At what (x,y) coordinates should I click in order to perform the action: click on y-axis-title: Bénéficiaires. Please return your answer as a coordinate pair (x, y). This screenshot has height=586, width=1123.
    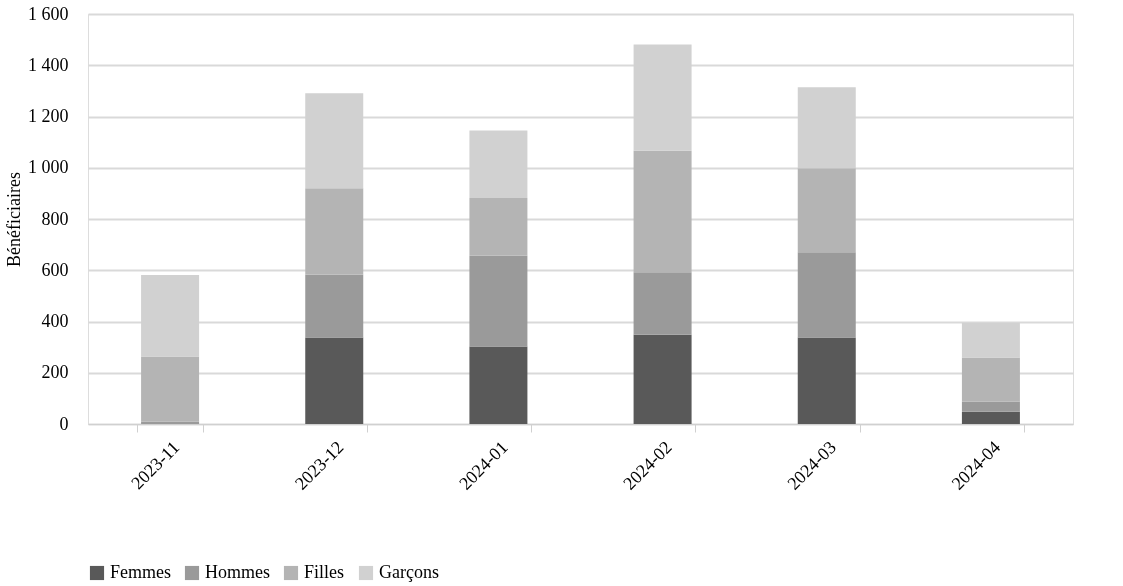
    Looking at the image, I should click on (14, 219).